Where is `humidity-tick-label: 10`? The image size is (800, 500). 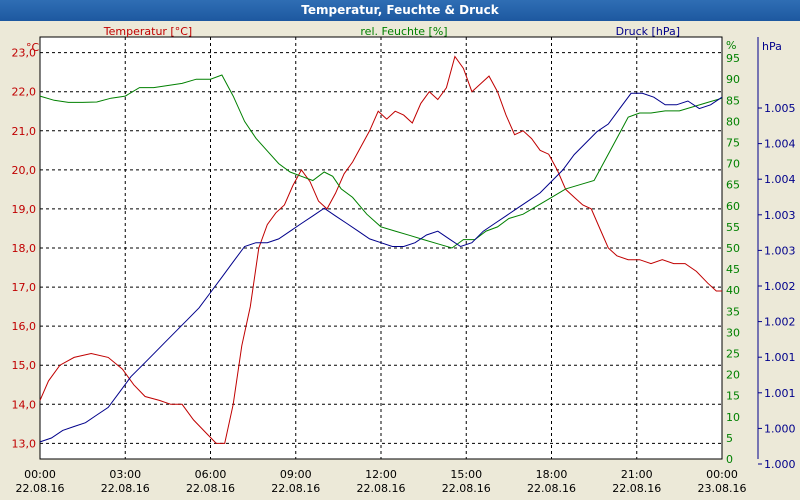 humidity-tick-label: 10 is located at coordinates (733, 417).